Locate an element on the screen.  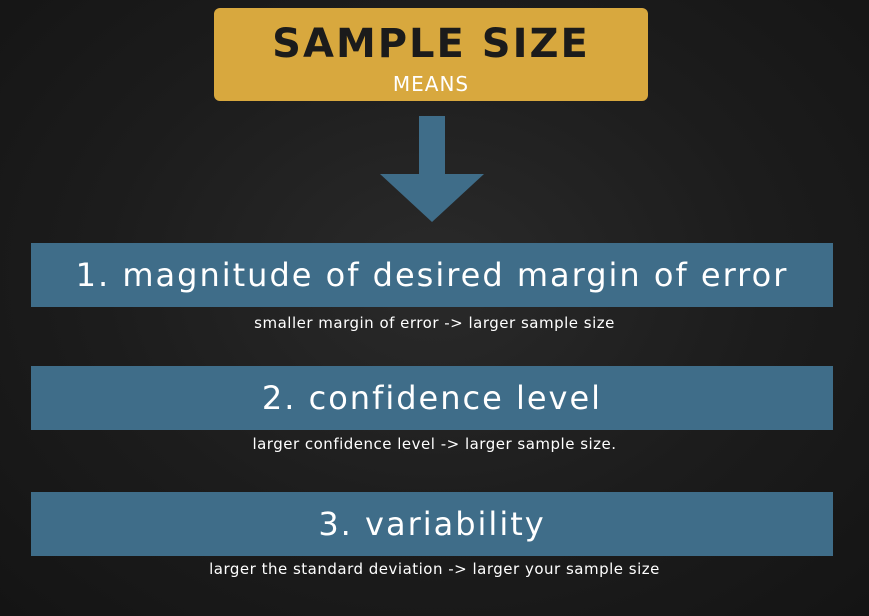
factor-band-3: 3. variability is located at coordinates (432, 524).